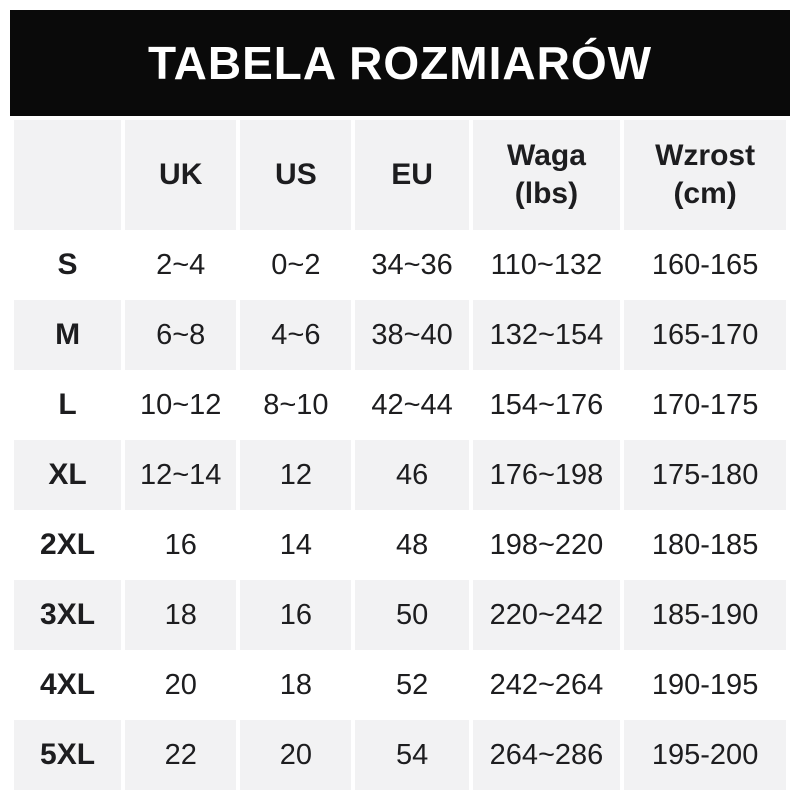 The image size is (800, 810). I want to click on column-header-us-label: US, so click(296, 174).